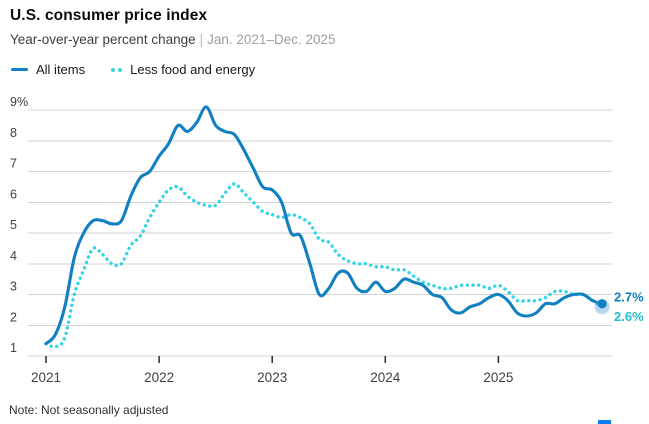 The height and width of the screenshot is (424, 649). What do you see at coordinates (629, 297) in the screenshot?
I see `end-label-all-items: 2.7%` at bounding box center [629, 297].